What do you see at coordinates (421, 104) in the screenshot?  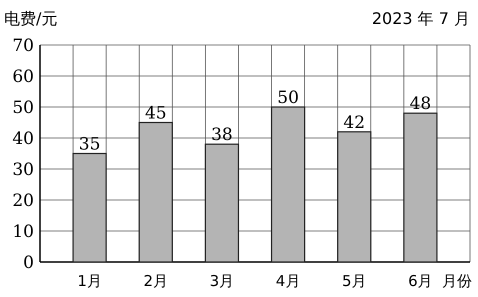 I see `data-label: 48` at bounding box center [421, 104].